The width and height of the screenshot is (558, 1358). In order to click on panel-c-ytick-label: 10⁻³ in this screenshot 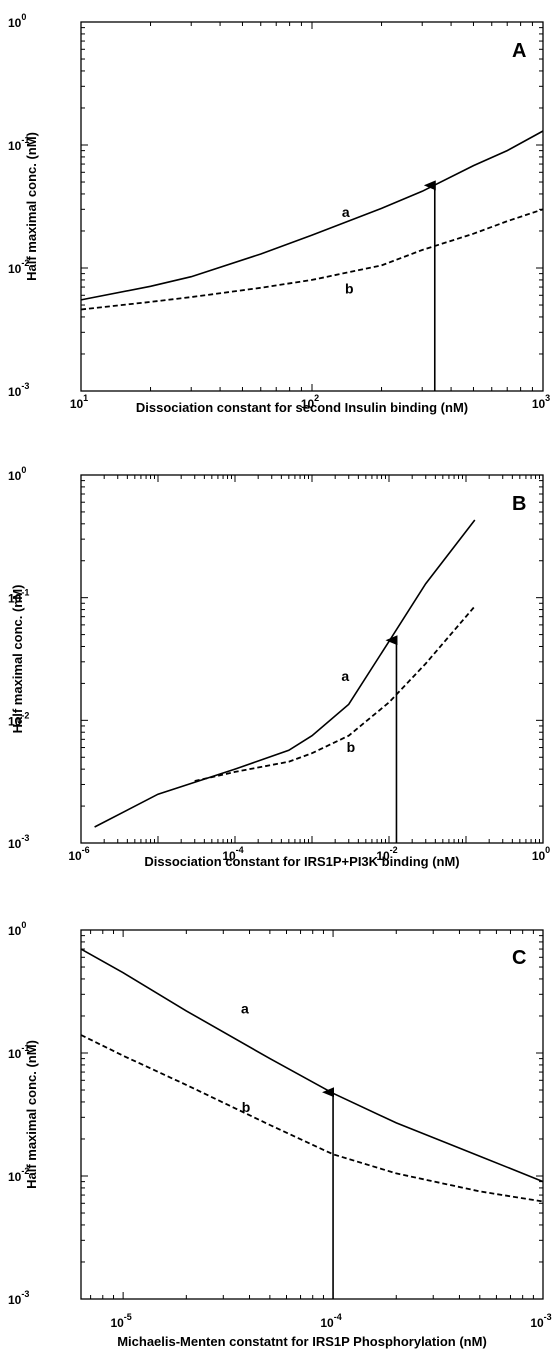, I will do `click(18, 1298)`.